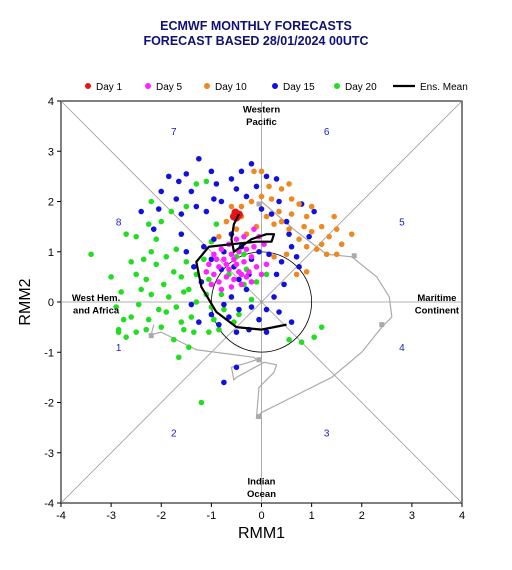 The width and height of the screenshot is (512, 570). What do you see at coordinates (262, 110) in the screenshot?
I see `region-label: Western` at bounding box center [262, 110].